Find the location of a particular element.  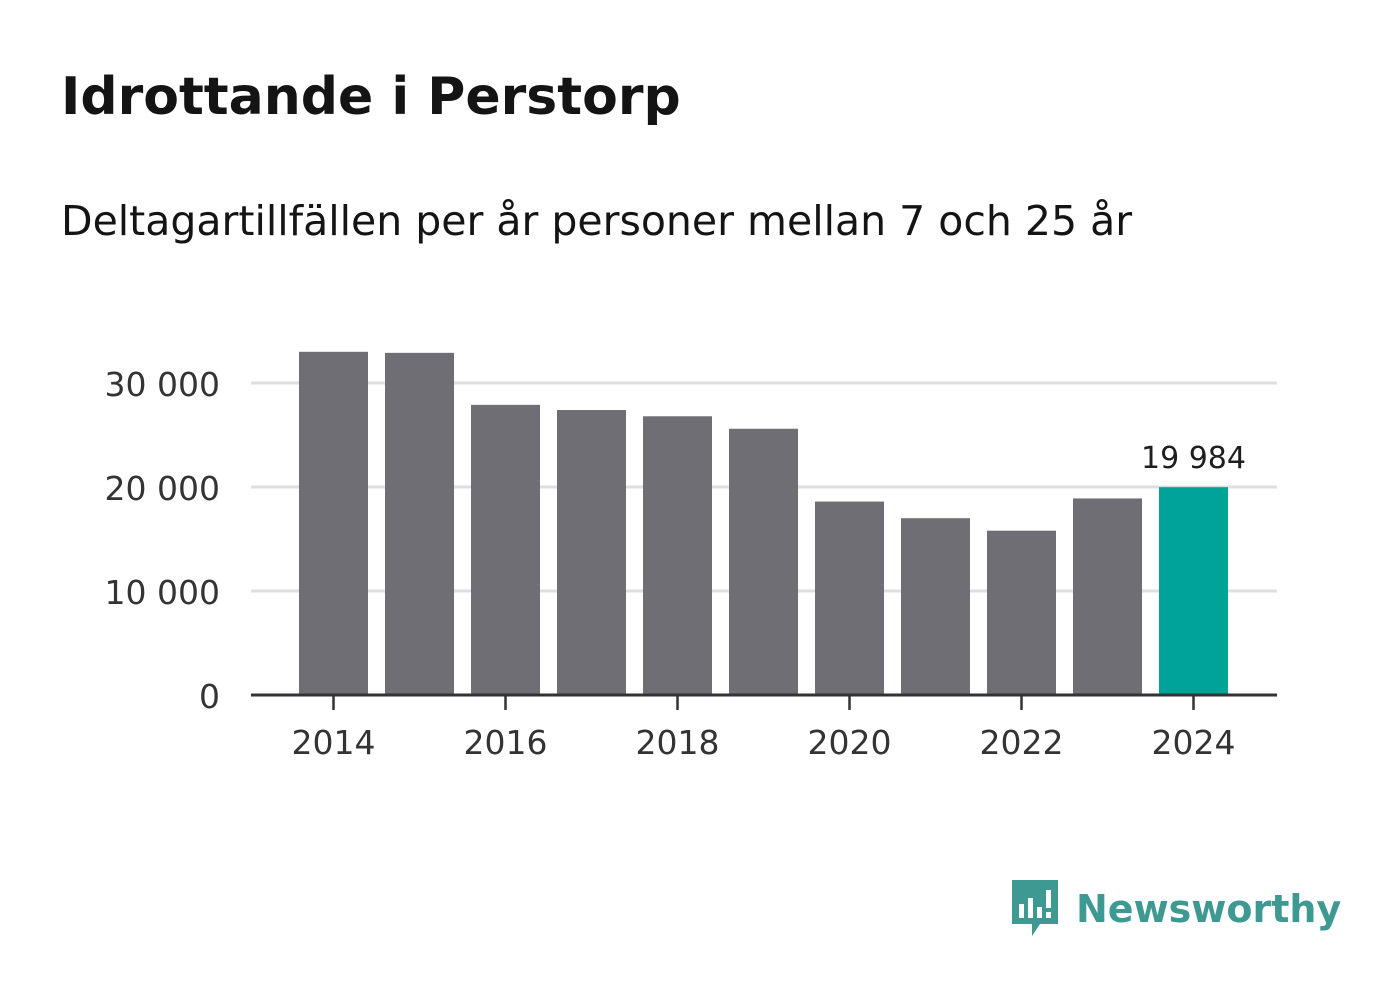

chart-title: Idrottande i Perstorp is located at coordinates (371, 97).